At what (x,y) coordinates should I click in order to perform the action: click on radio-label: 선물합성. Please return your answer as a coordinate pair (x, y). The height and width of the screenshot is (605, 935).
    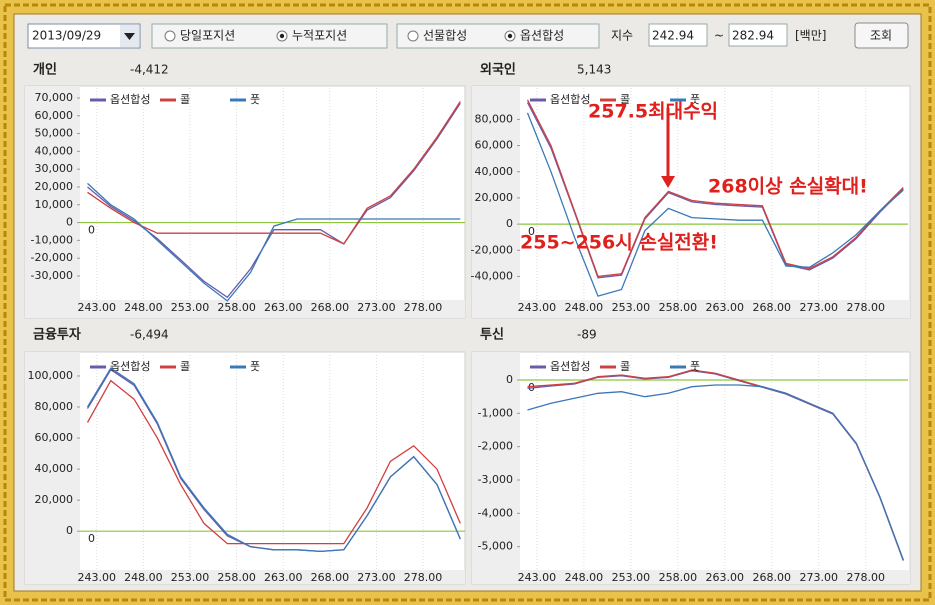
    Looking at the image, I should click on (445, 36).